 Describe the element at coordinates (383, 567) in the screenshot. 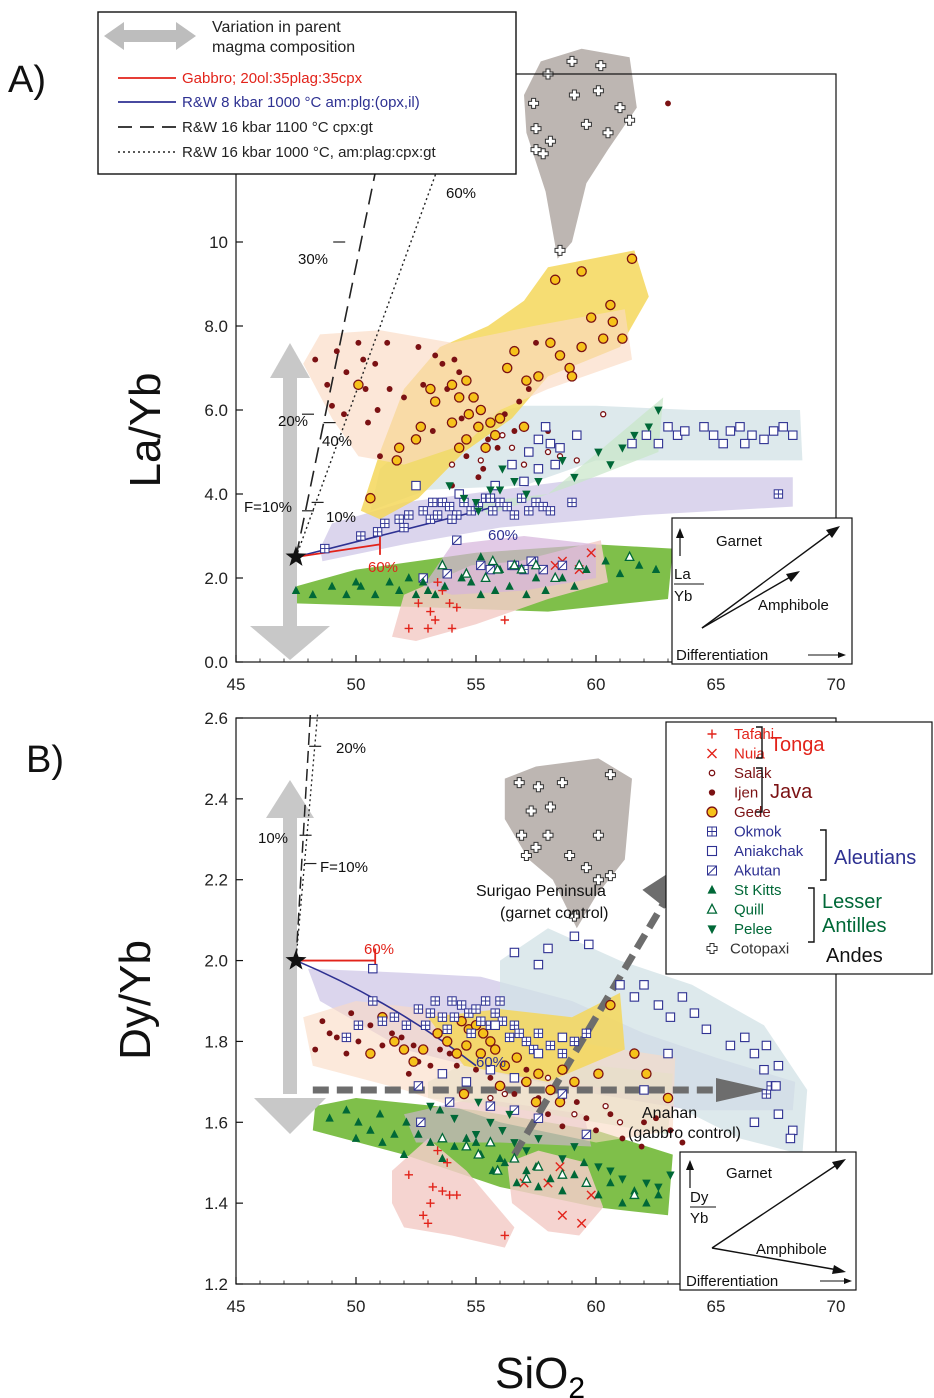

I see `model-label-a-red60: 60%` at that location.